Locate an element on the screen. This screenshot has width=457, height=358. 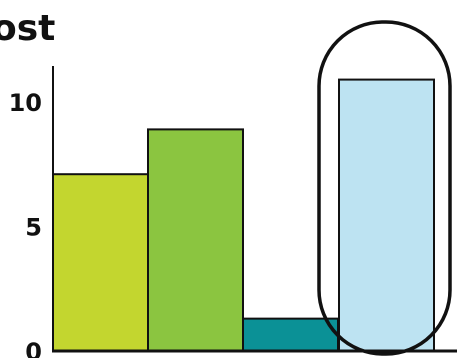
chart-title: ost is located at coordinates (27, 28).